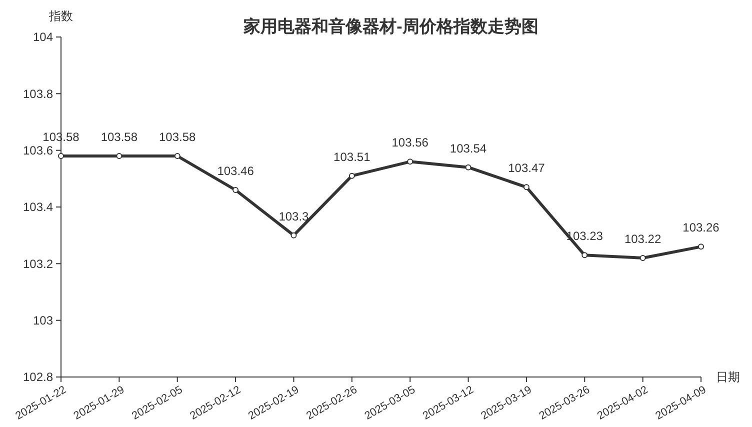 The height and width of the screenshot is (427, 752). Describe the element at coordinates (352, 157) in the screenshot. I see `data-label: 103.51` at that location.